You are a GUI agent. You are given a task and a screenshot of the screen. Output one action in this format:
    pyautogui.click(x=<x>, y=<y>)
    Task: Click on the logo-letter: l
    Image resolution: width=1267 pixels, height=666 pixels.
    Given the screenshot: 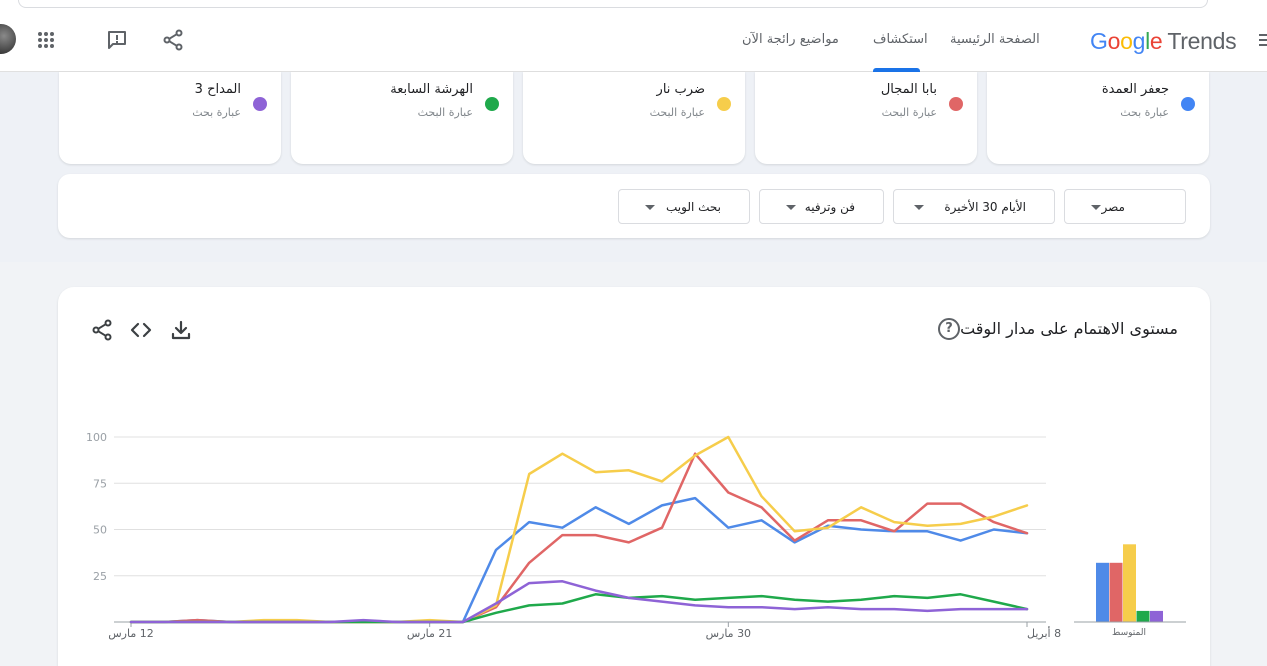 What is the action you would take?
    pyautogui.click(x=1147, y=41)
    